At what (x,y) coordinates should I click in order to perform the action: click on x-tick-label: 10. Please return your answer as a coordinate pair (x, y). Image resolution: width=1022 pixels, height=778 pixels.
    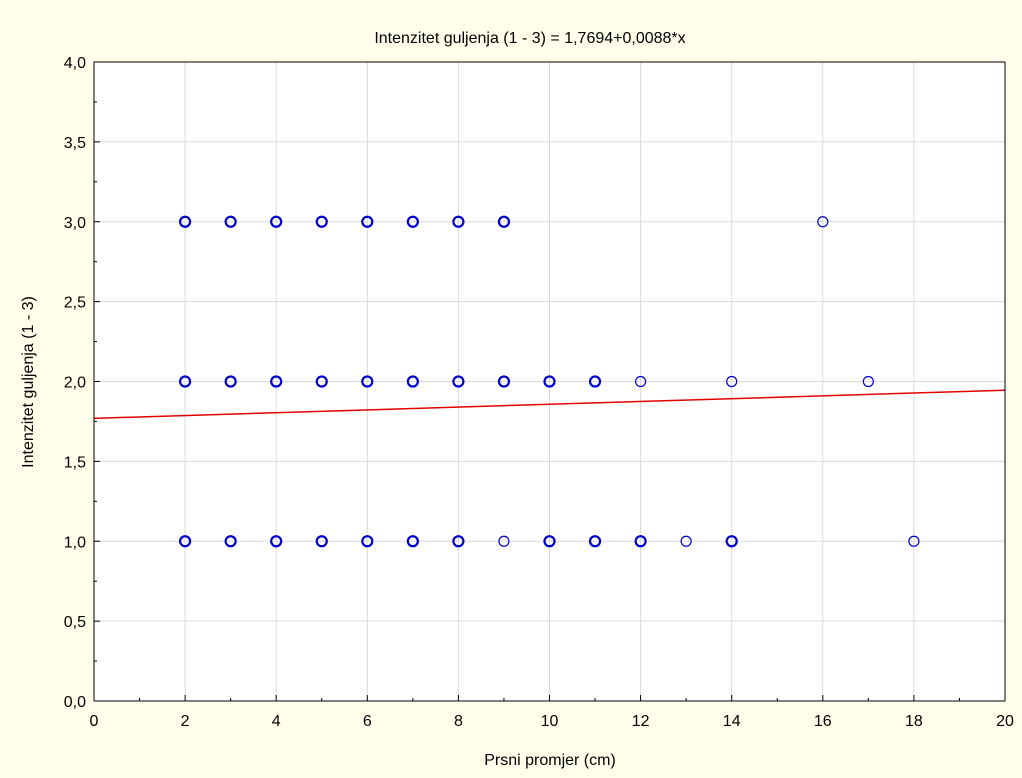
    Looking at the image, I should click on (550, 721).